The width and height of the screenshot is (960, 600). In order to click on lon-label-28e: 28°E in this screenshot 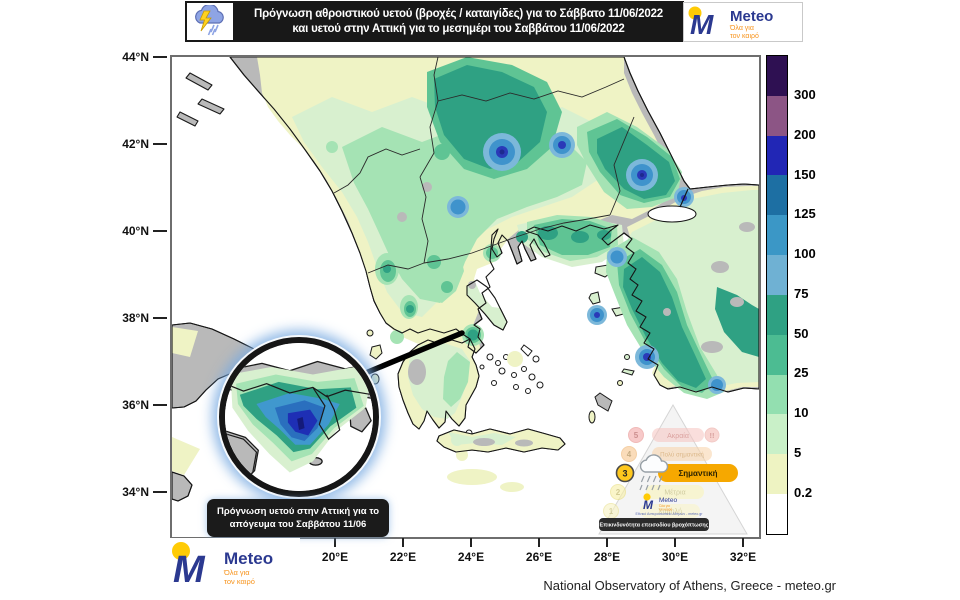, I will do `click(607, 557)`.